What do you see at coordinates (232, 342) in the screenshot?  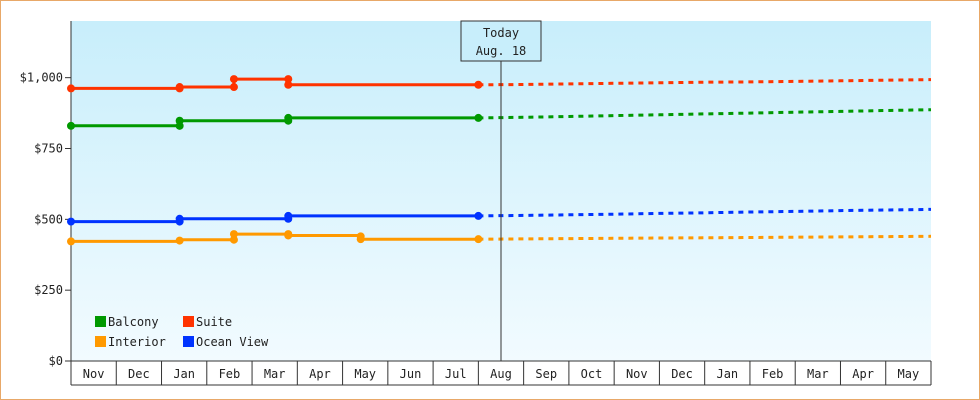 I see `legend-label-ocean-view: Ocean View` at bounding box center [232, 342].